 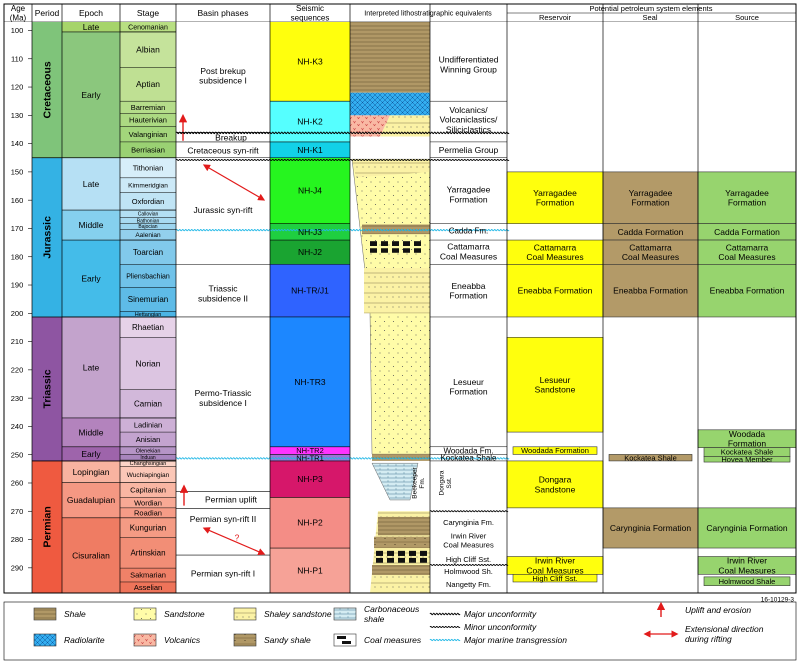 I want to click on basin-phase-label: Post brekup subsidence I, so click(x=223, y=76).